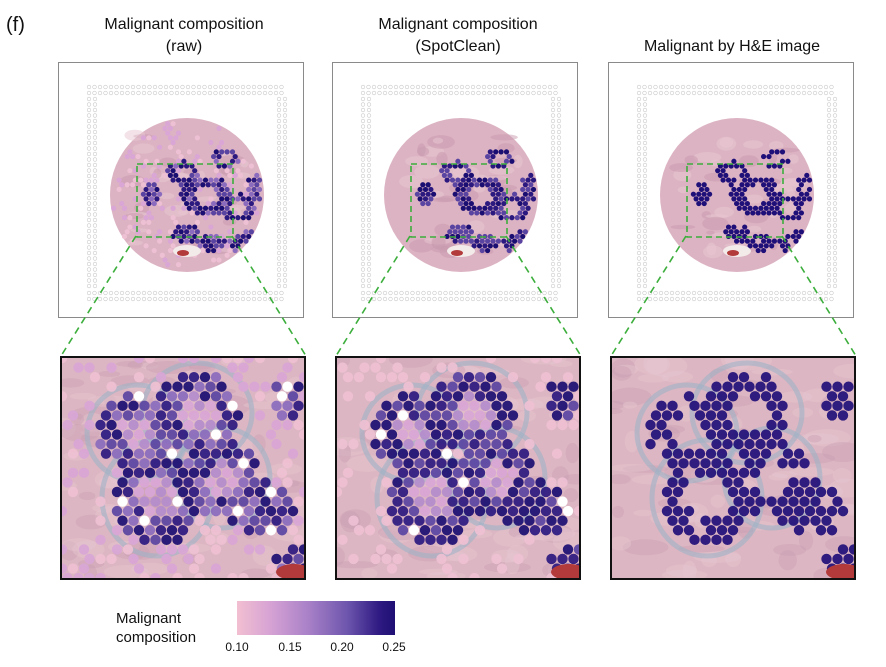 Image resolution: width=886 pixels, height=667 pixels. Describe the element at coordinates (156, 628) in the screenshot. I see `legend-title: Malignant composition` at that location.